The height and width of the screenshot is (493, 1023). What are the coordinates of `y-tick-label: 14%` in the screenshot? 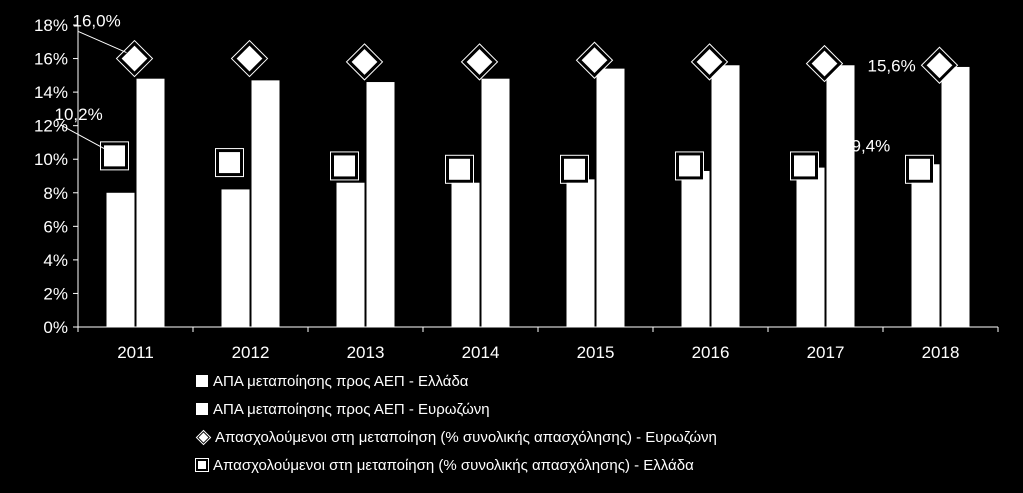 It's located at (51, 92).